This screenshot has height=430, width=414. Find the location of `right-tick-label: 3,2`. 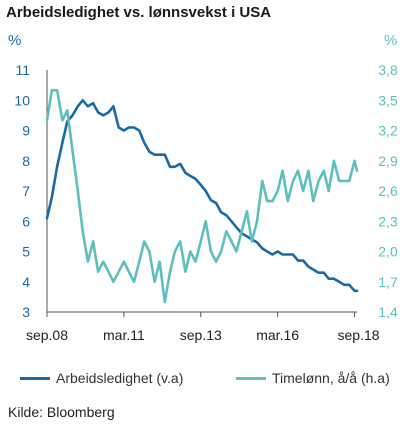

right-tick-label: 3,2 is located at coordinates (388, 131).